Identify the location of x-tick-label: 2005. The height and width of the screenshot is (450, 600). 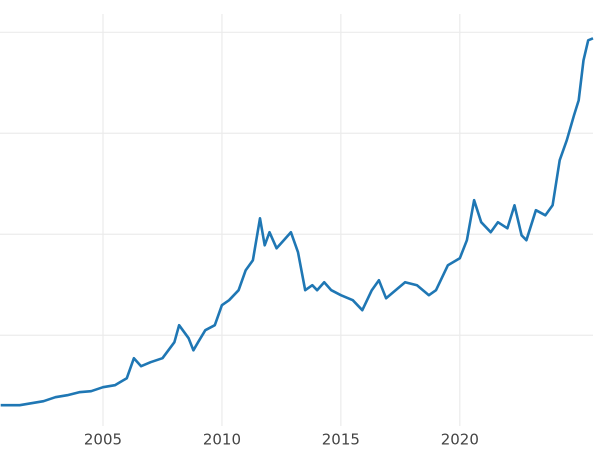
(103, 440).